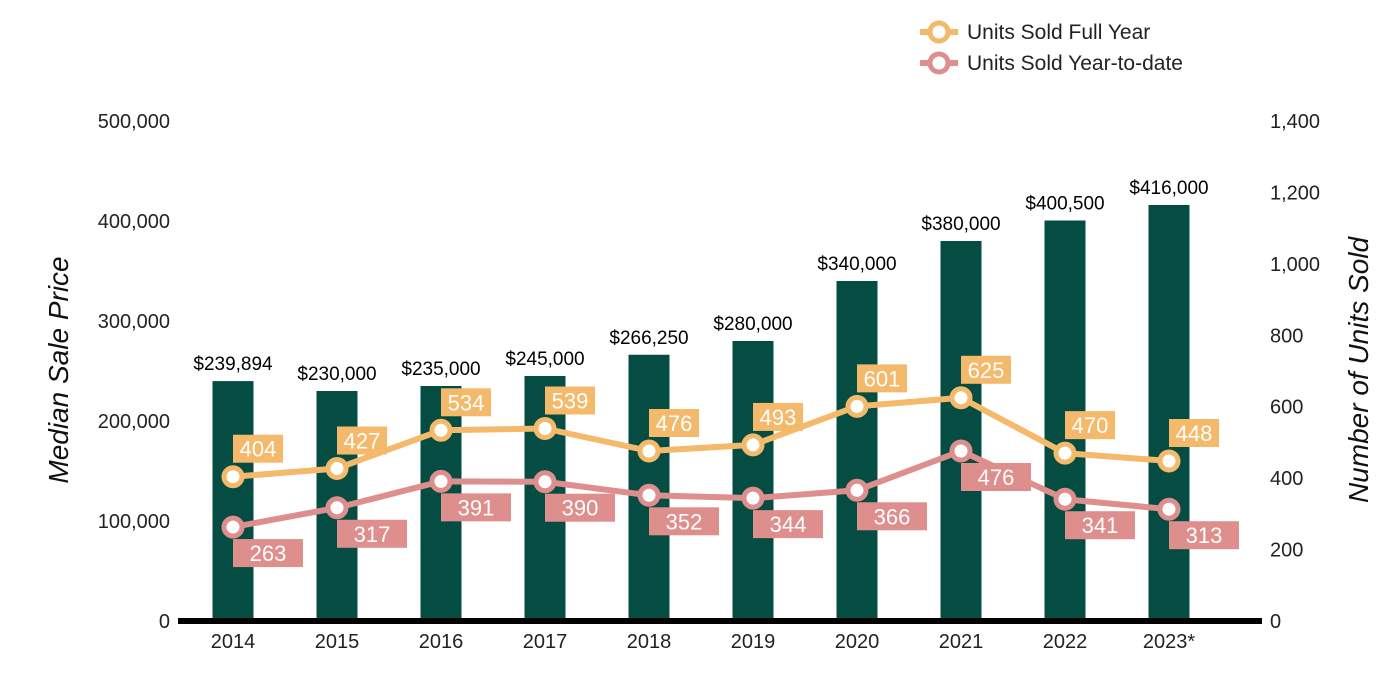 Image resolution: width=1400 pixels, height=700 pixels. What do you see at coordinates (1168, 188) in the screenshot?
I see `bar-value-label: $416,000` at bounding box center [1168, 188].